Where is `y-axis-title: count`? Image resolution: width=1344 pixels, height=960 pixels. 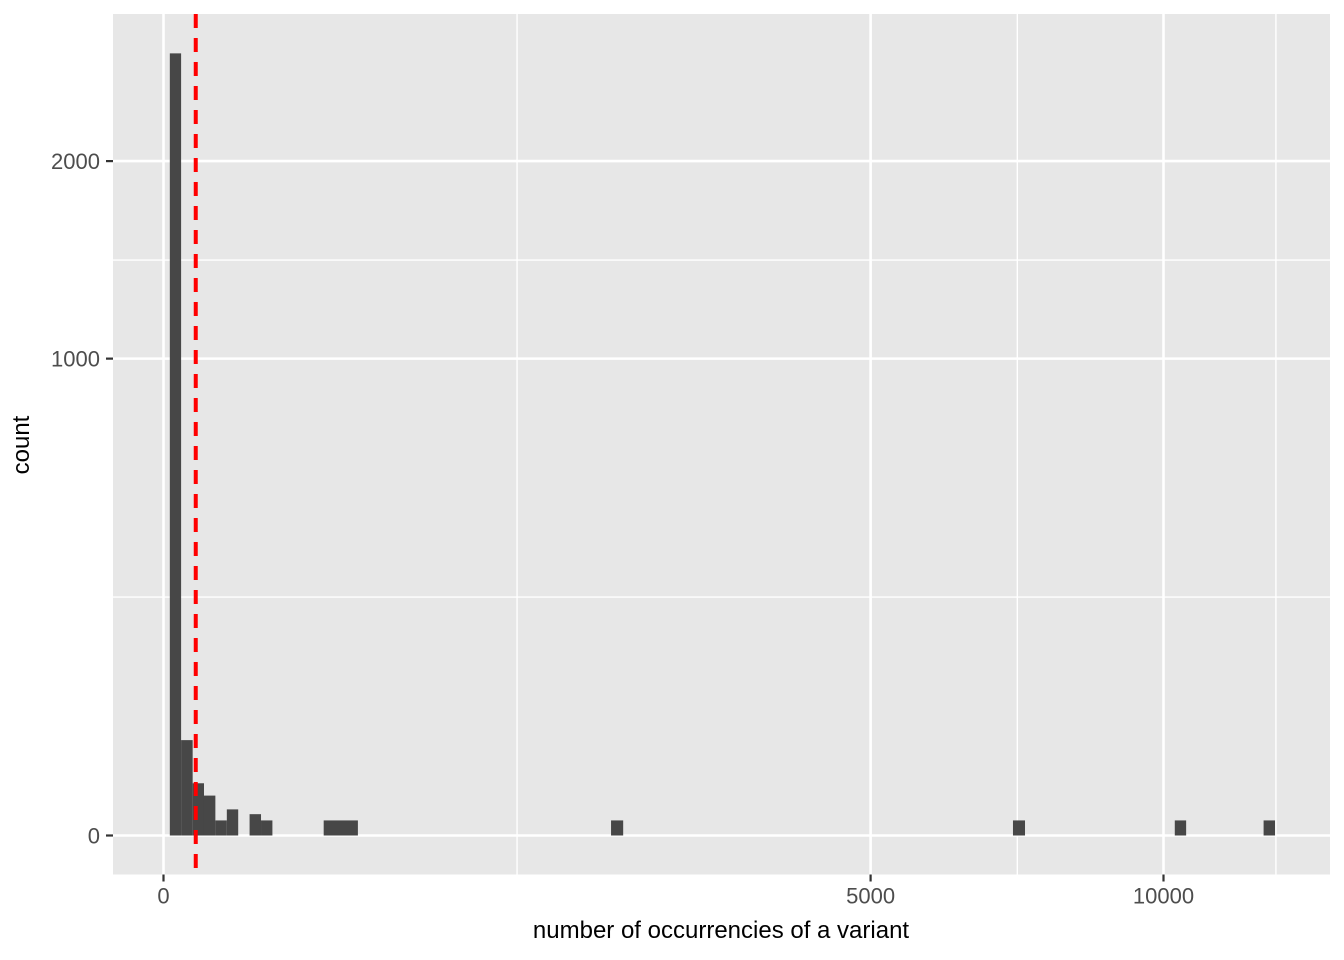
y-axis-title: count is located at coordinates (21, 445).